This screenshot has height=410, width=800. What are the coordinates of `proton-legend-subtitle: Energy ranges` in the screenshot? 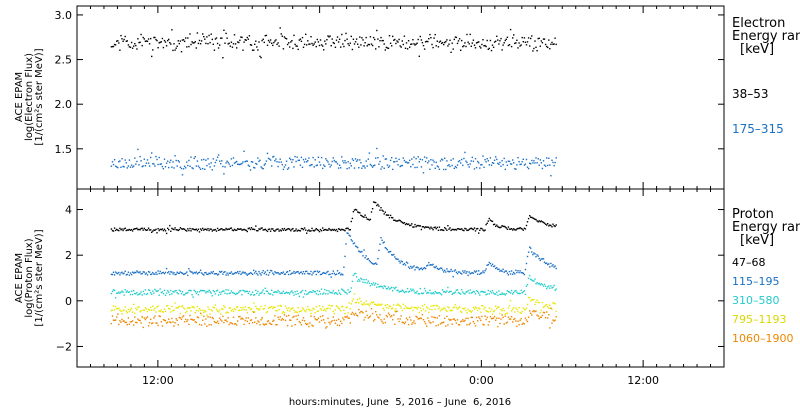 It's located at (766, 227).